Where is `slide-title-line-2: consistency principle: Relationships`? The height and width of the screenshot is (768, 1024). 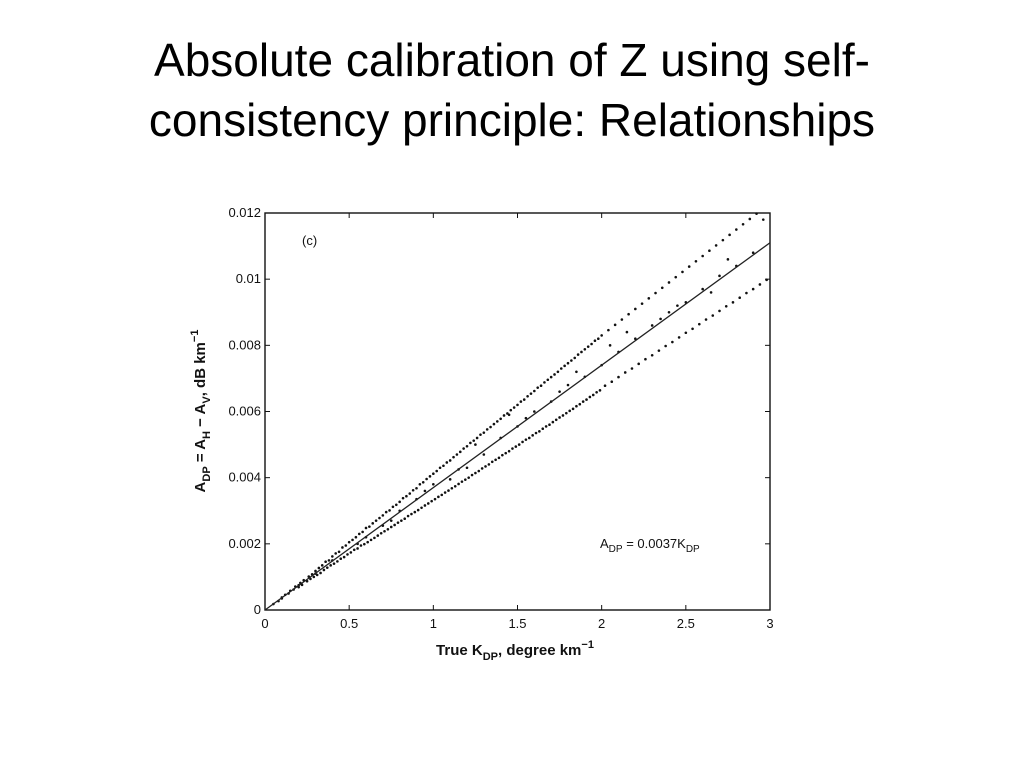
slide-title-line-2: consistency principle: Relationships is located at coordinates (512, 120).